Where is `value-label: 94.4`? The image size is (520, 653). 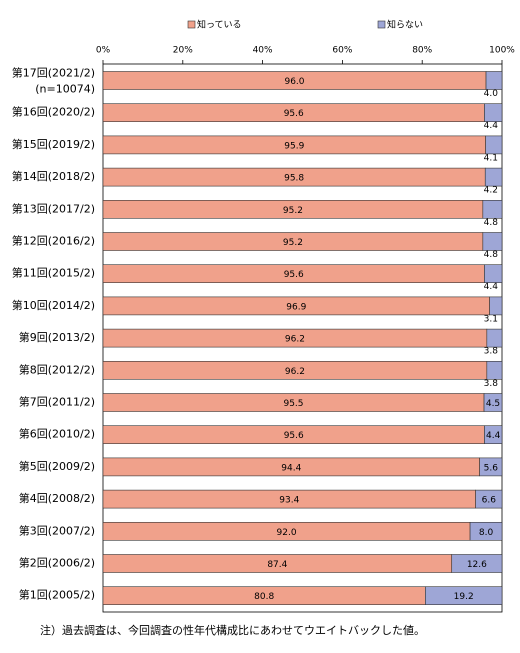
value-label: 94.4 is located at coordinates (291, 468).